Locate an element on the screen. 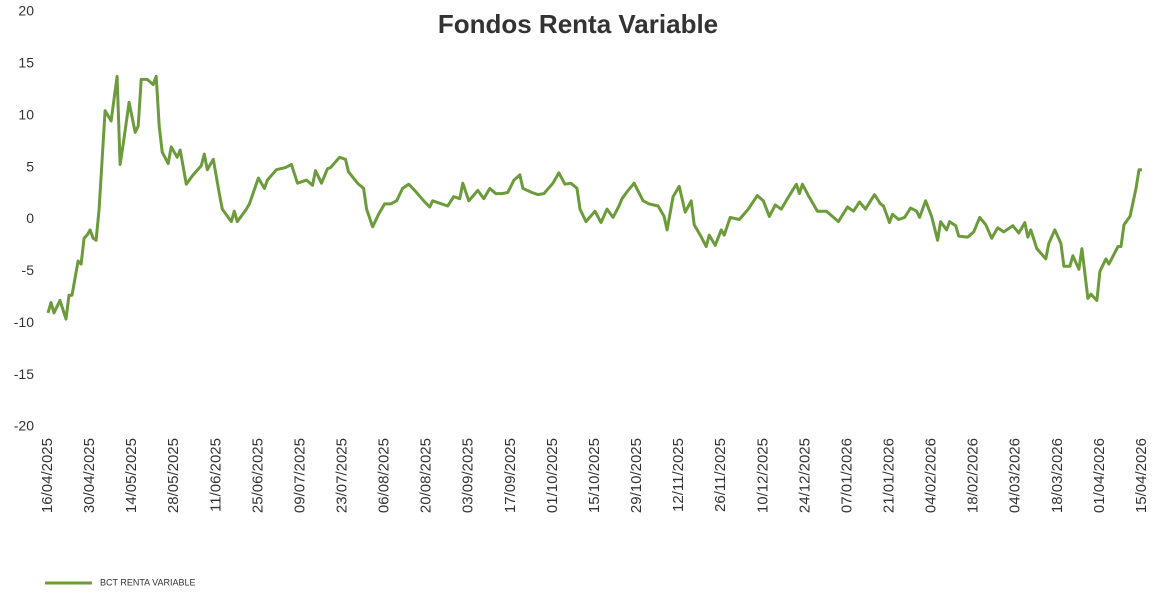  x-tick-label: 07/01/2026 is located at coordinates (846, 475).